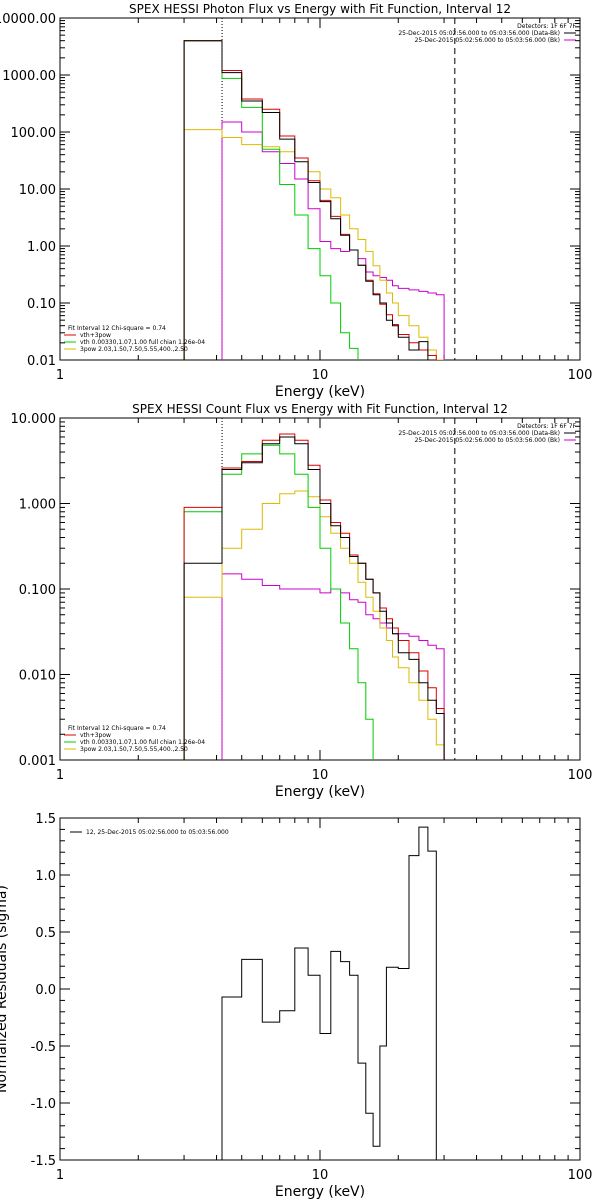  Describe the element at coordinates (34, 133) in the screenshot. I see `y-tick-label: 100.00` at that location.